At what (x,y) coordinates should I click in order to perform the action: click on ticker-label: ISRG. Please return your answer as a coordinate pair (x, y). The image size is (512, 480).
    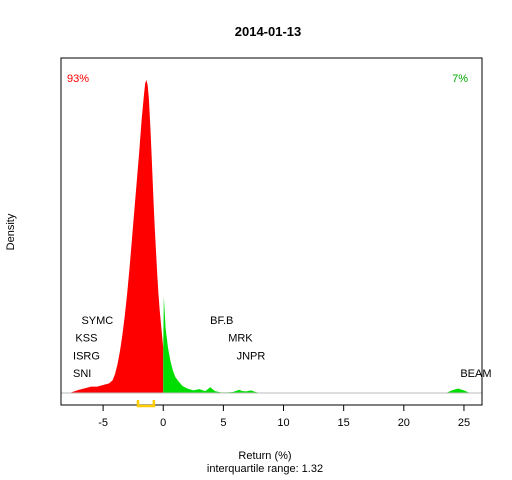
    Looking at the image, I should click on (86, 356).